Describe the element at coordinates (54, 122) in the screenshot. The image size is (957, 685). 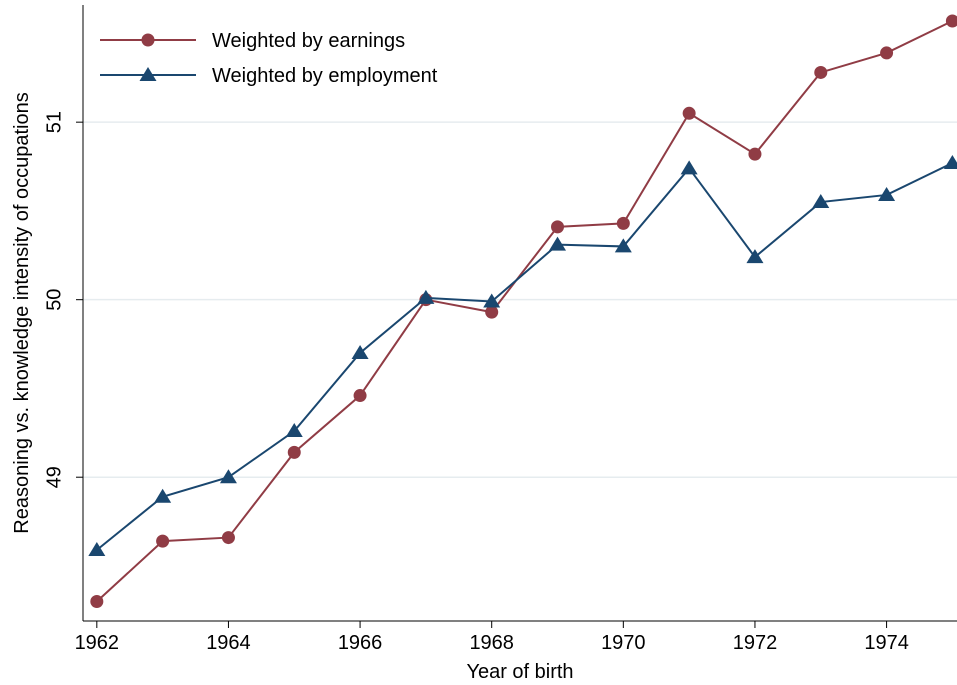
I see `y-tick-label: 51` at that location.